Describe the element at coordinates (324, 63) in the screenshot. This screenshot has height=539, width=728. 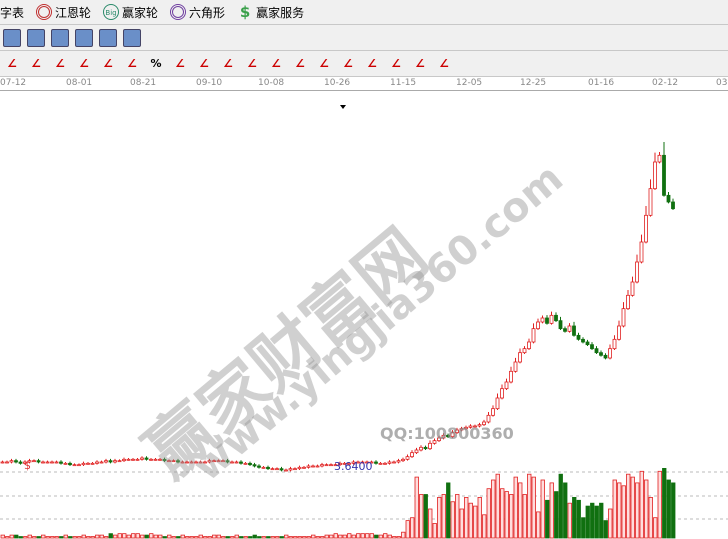
I see `j-angle-icon: ∠` at that location.